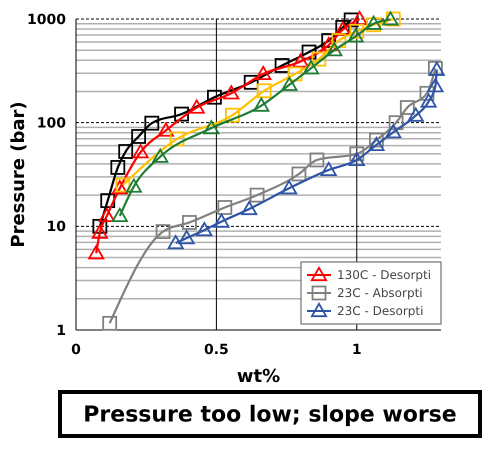  What do you see at coordinates (18, 174) in the screenshot?
I see `y-axis-title: Pressure (bar)` at bounding box center [18, 174].